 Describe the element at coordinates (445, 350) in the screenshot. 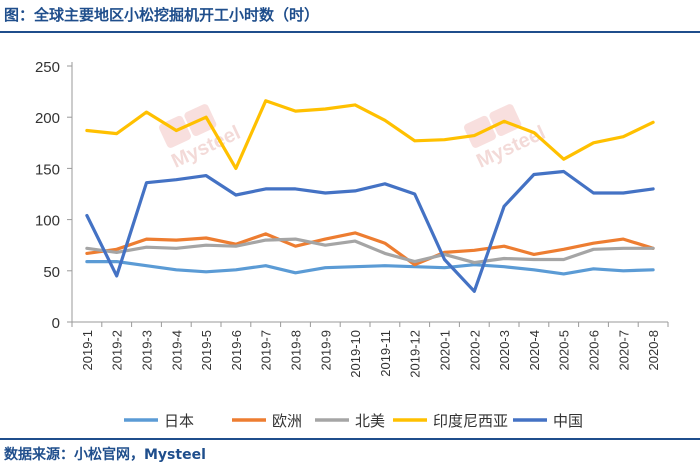

I see `x-tick-label: 2020-1` at that location.